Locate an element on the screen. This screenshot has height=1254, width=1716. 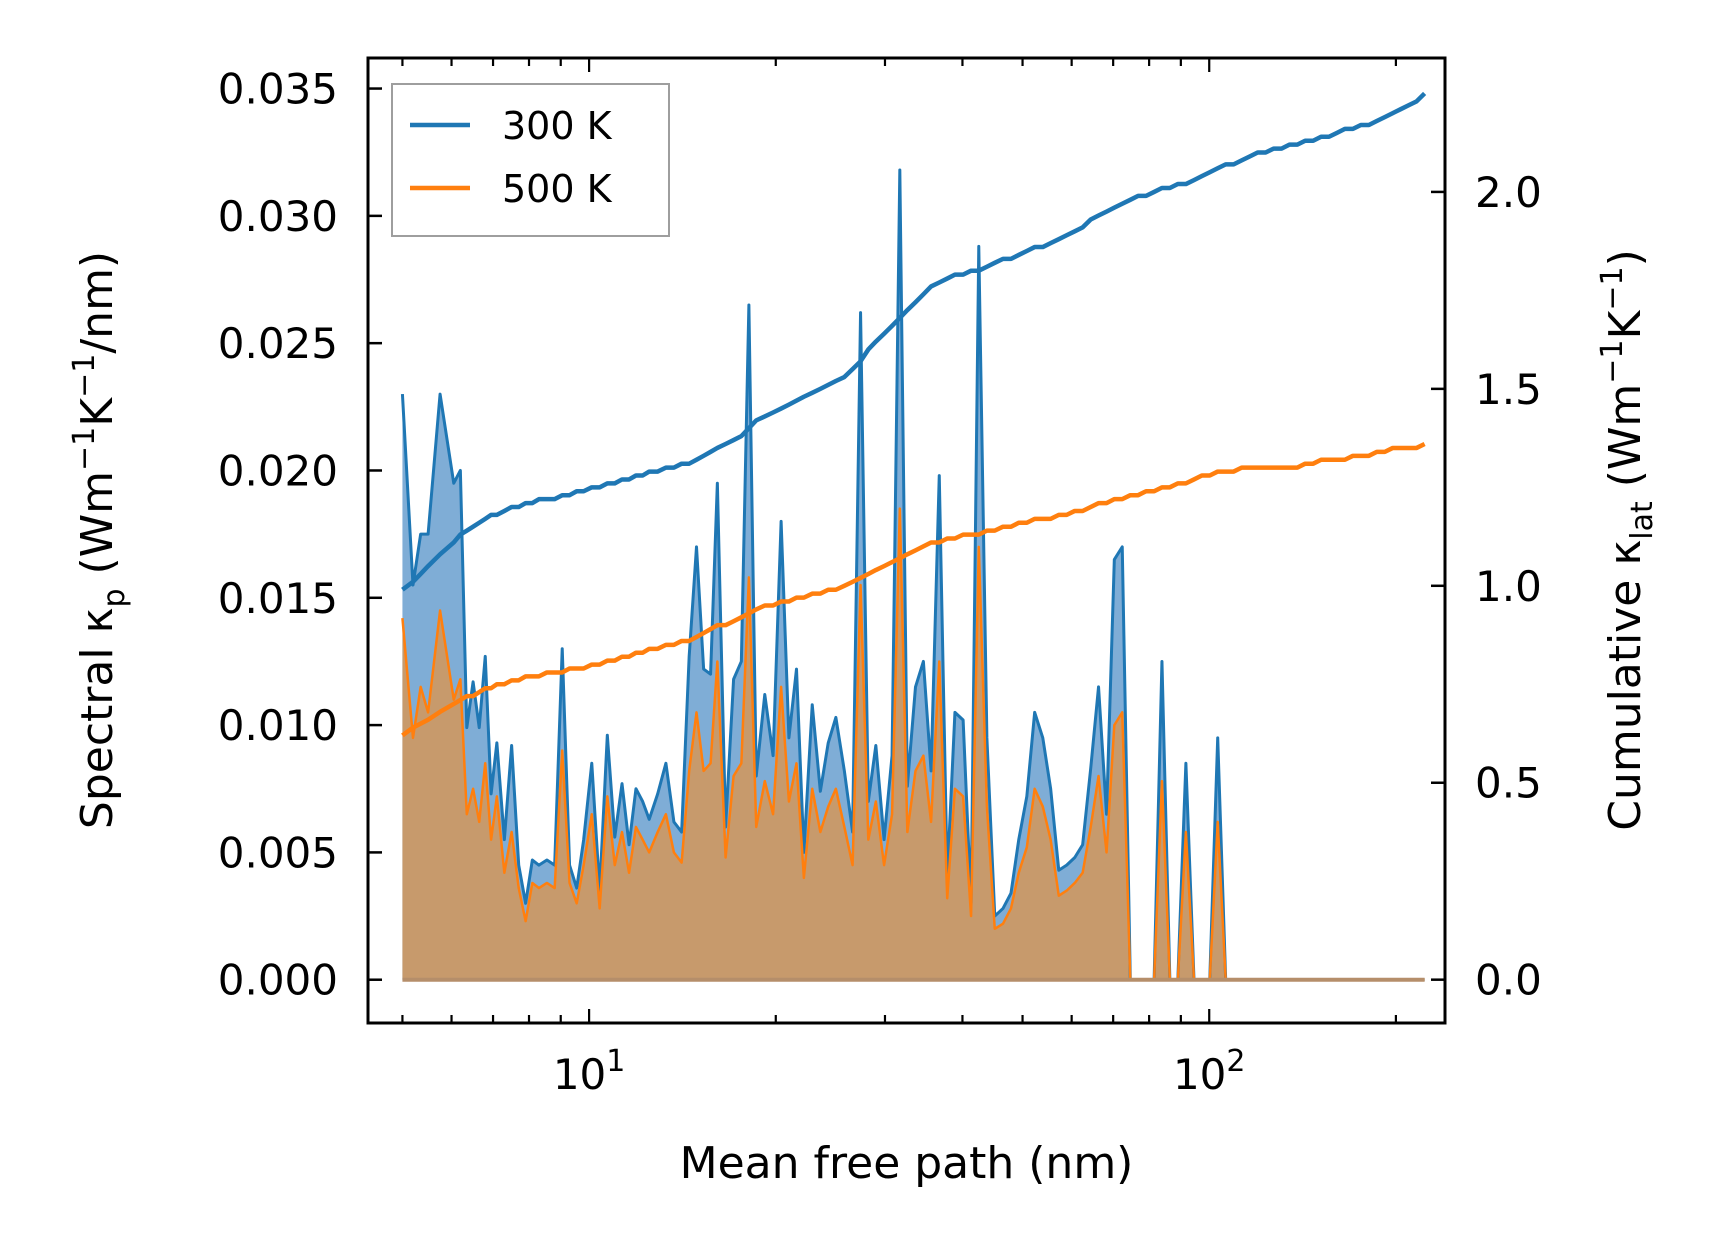
y-left-axis-label: Spectral κp (Wm−1K−1/nm) is located at coordinates (99, 540).